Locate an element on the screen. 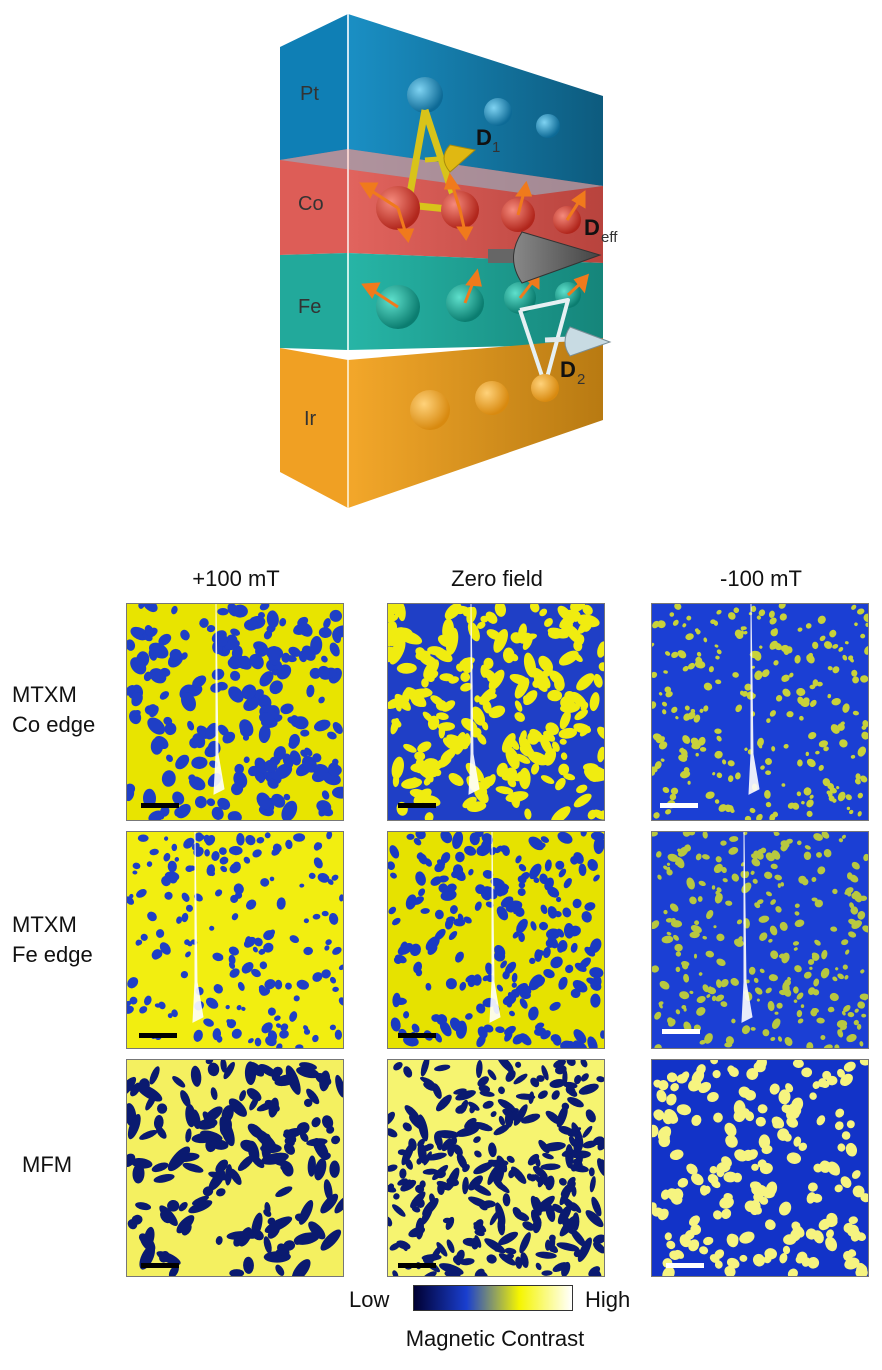 This screenshot has width=882, height=1370. d1-subscript: 1 is located at coordinates (496, 147).